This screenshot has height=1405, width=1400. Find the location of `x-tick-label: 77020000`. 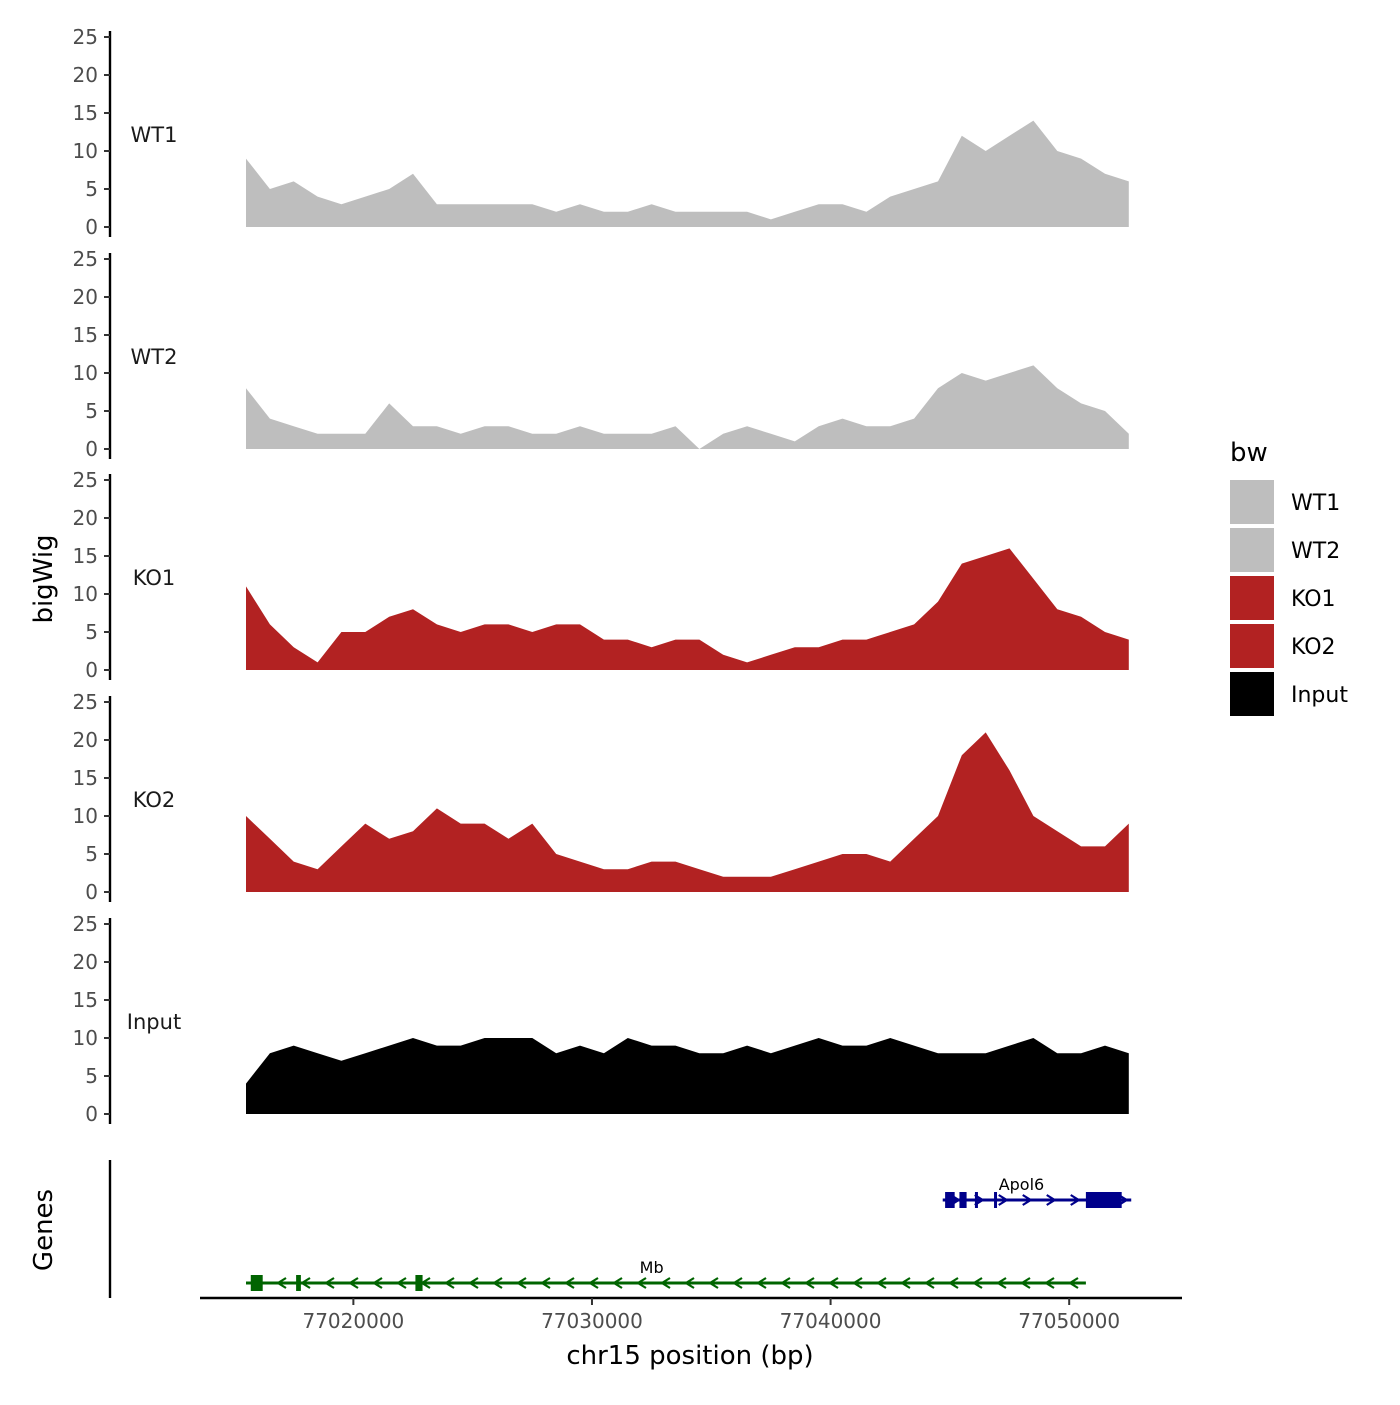

x-tick-label: 77020000 is located at coordinates (353, 1321).